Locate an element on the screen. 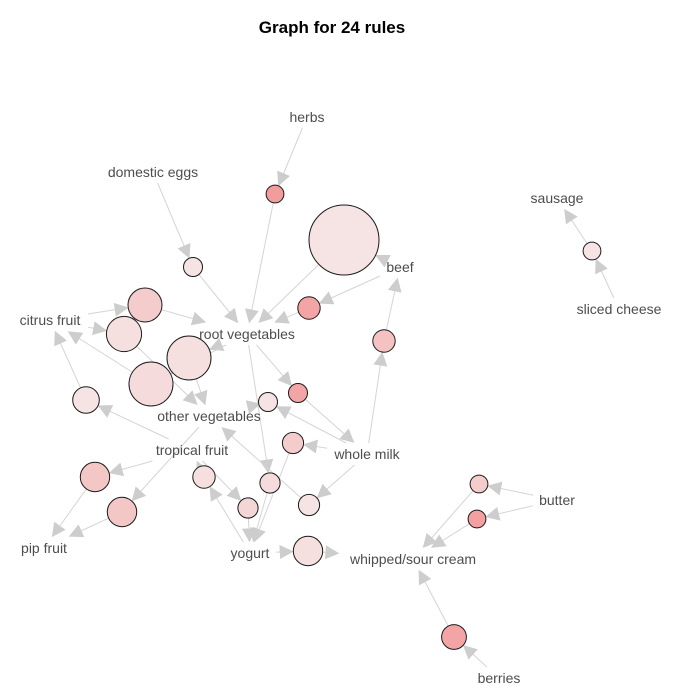 This screenshot has height=692, width=676. item-label-whole-milk: whole milk is located at coordinates (366, 454).